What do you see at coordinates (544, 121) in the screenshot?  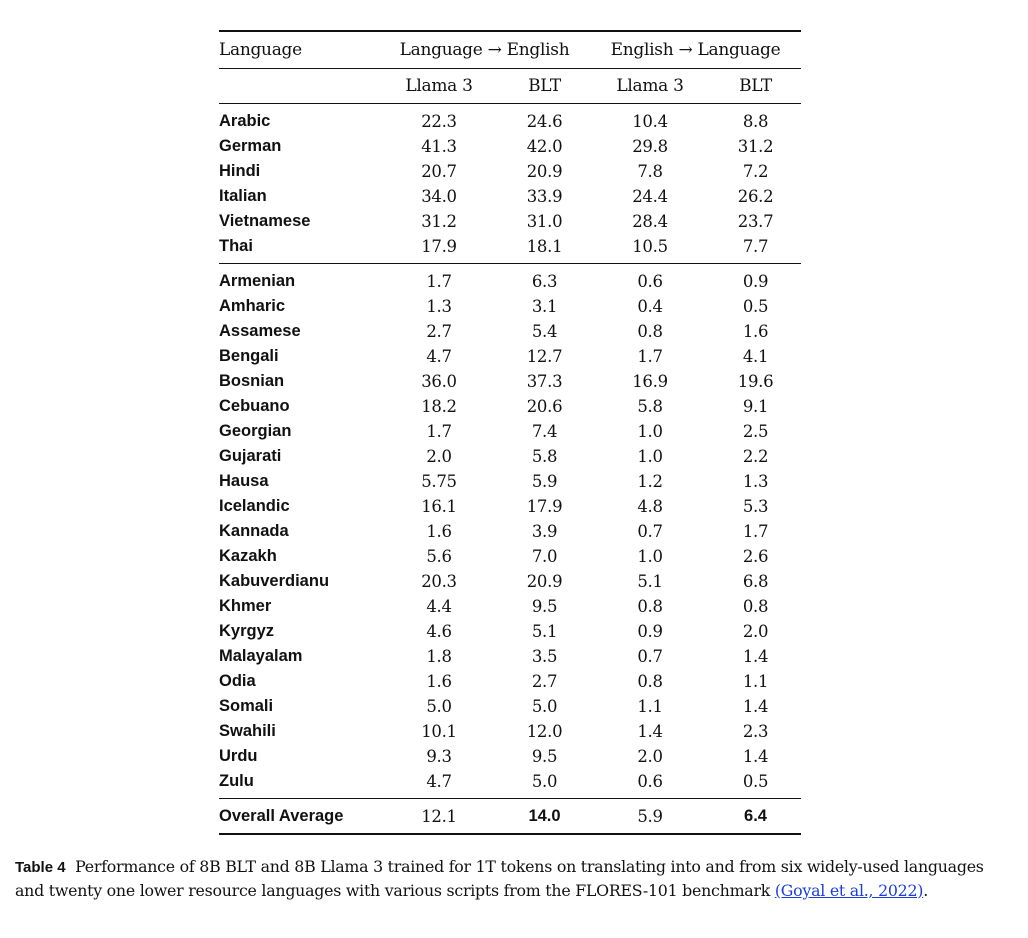 I see `to-english-blt-cell: 24.6` at bounding box center [544, 121].